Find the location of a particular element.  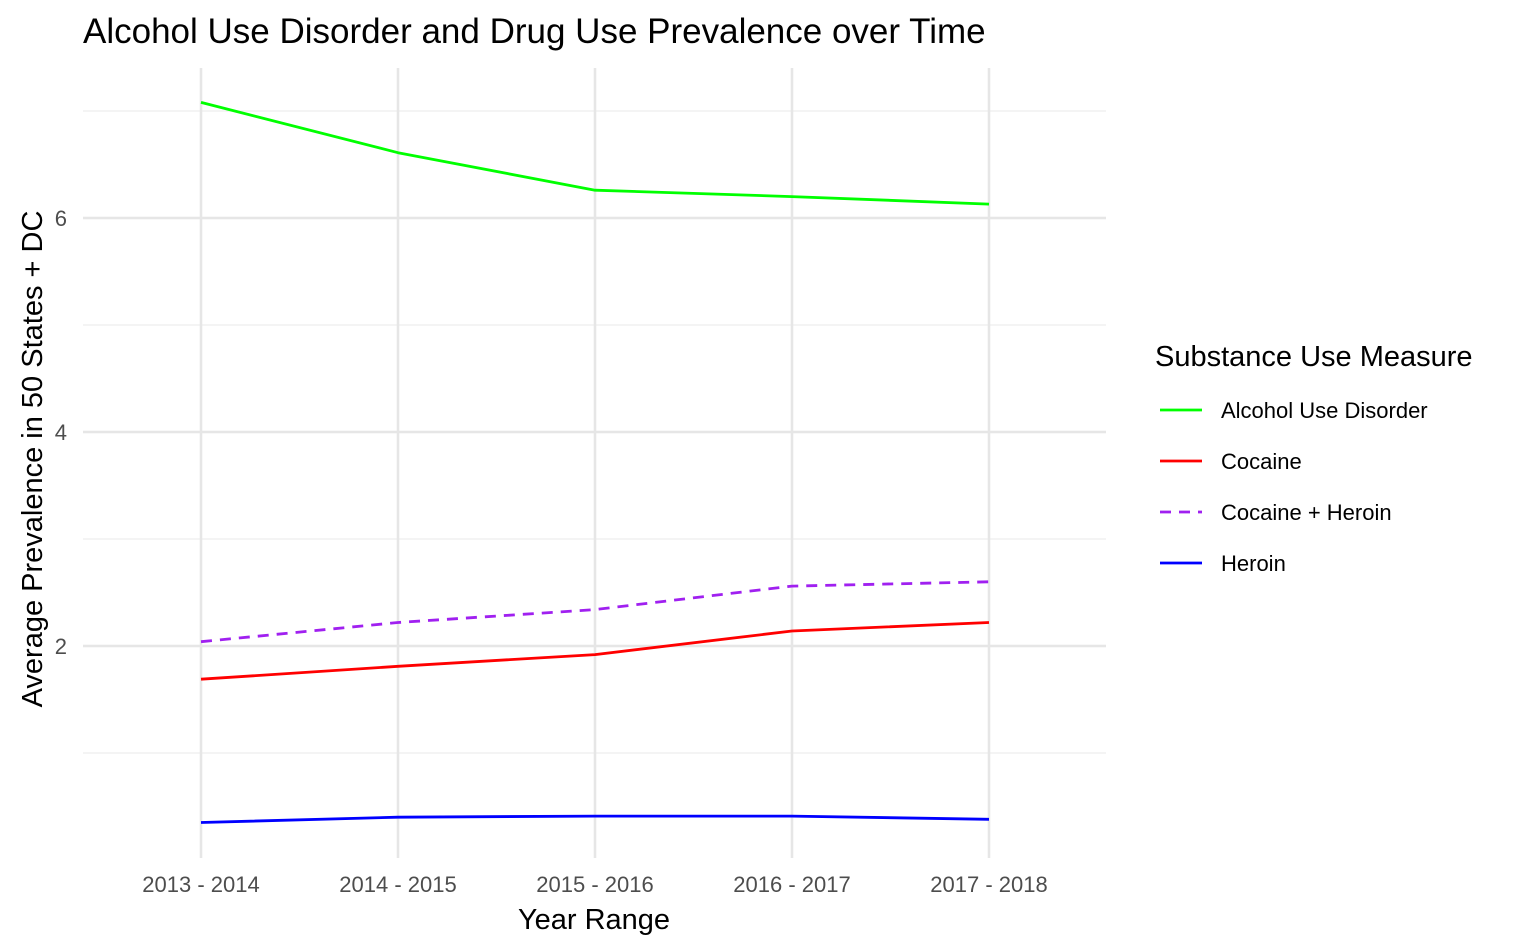

x-tick-label: 2016 - 2017 is located at coordinates (791, 884).